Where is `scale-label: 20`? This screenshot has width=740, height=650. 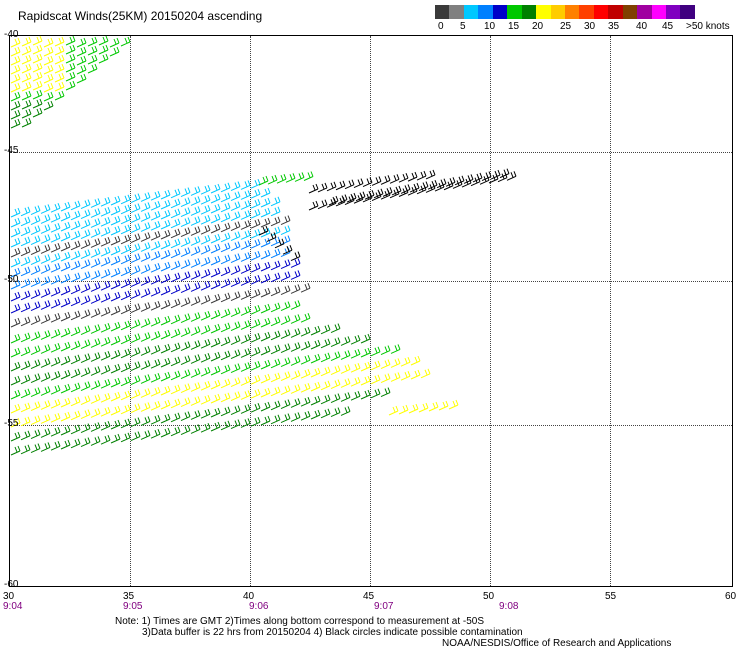
scale-label: 20 is located at coordinates (538, 26).